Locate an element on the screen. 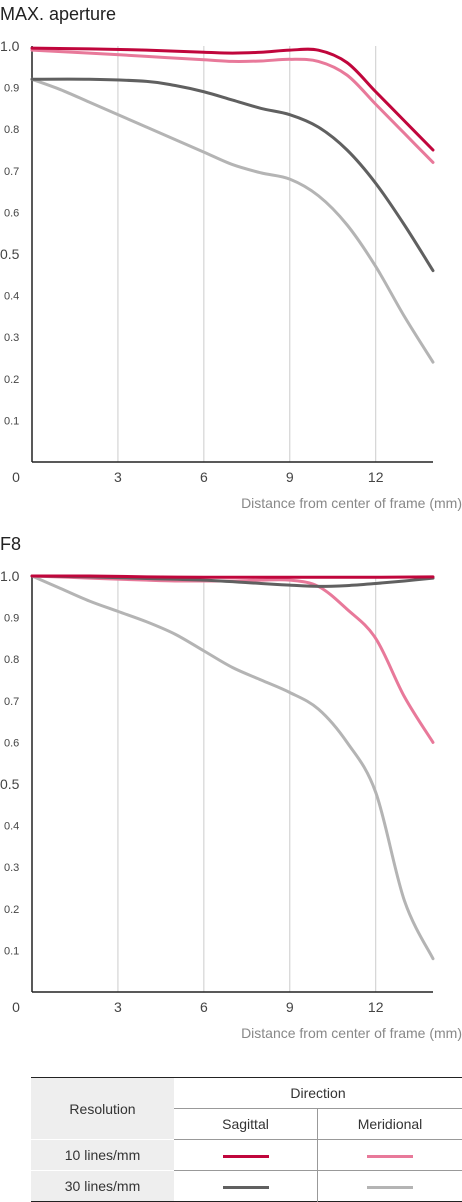 Image resolution: width=462 pixels, height=1202 pixels. panel-title-max-aperture: MAX. aperture is located at coordinates (58, 14).